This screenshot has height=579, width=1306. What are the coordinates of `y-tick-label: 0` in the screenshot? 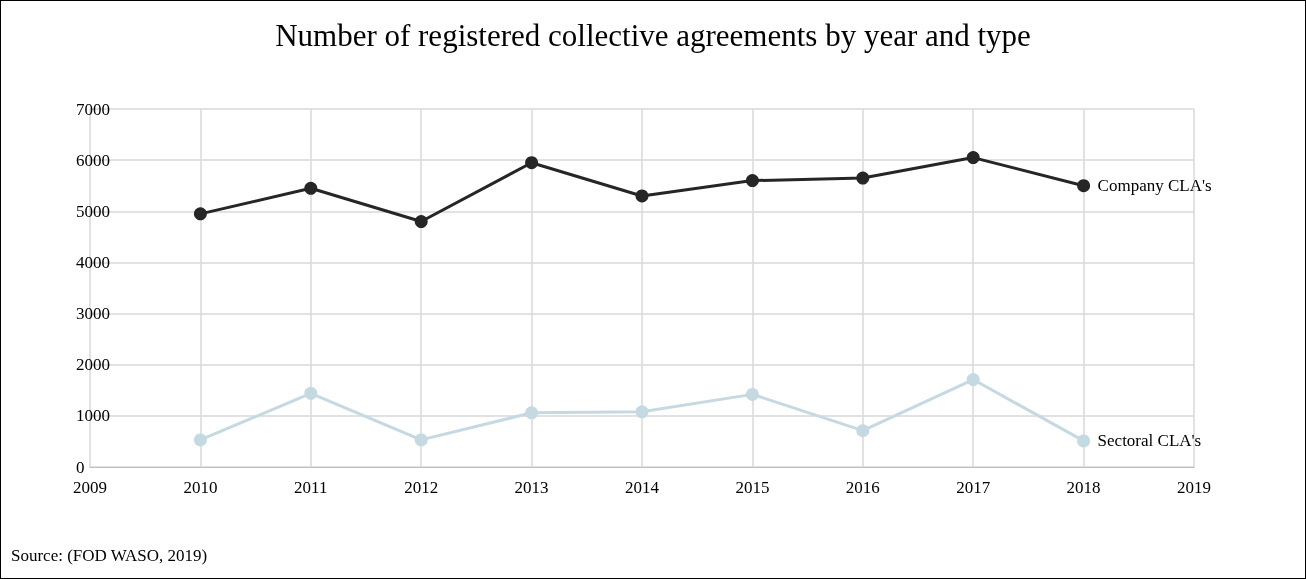 It's located at (80, 467).